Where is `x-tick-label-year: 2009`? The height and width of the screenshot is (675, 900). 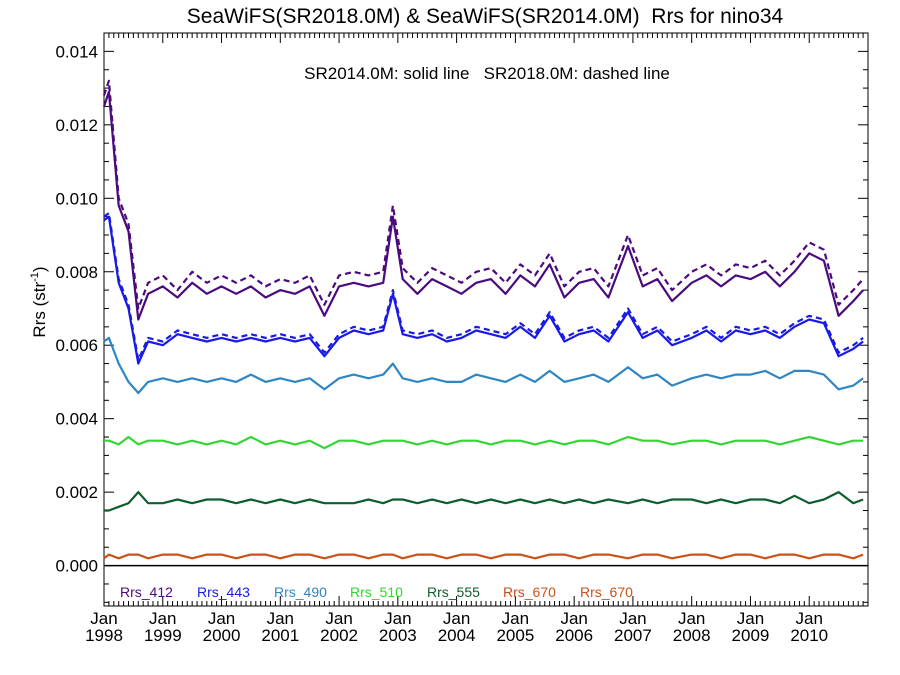 x-tick-label-year: 2009 is located at coordinates (751, 635).